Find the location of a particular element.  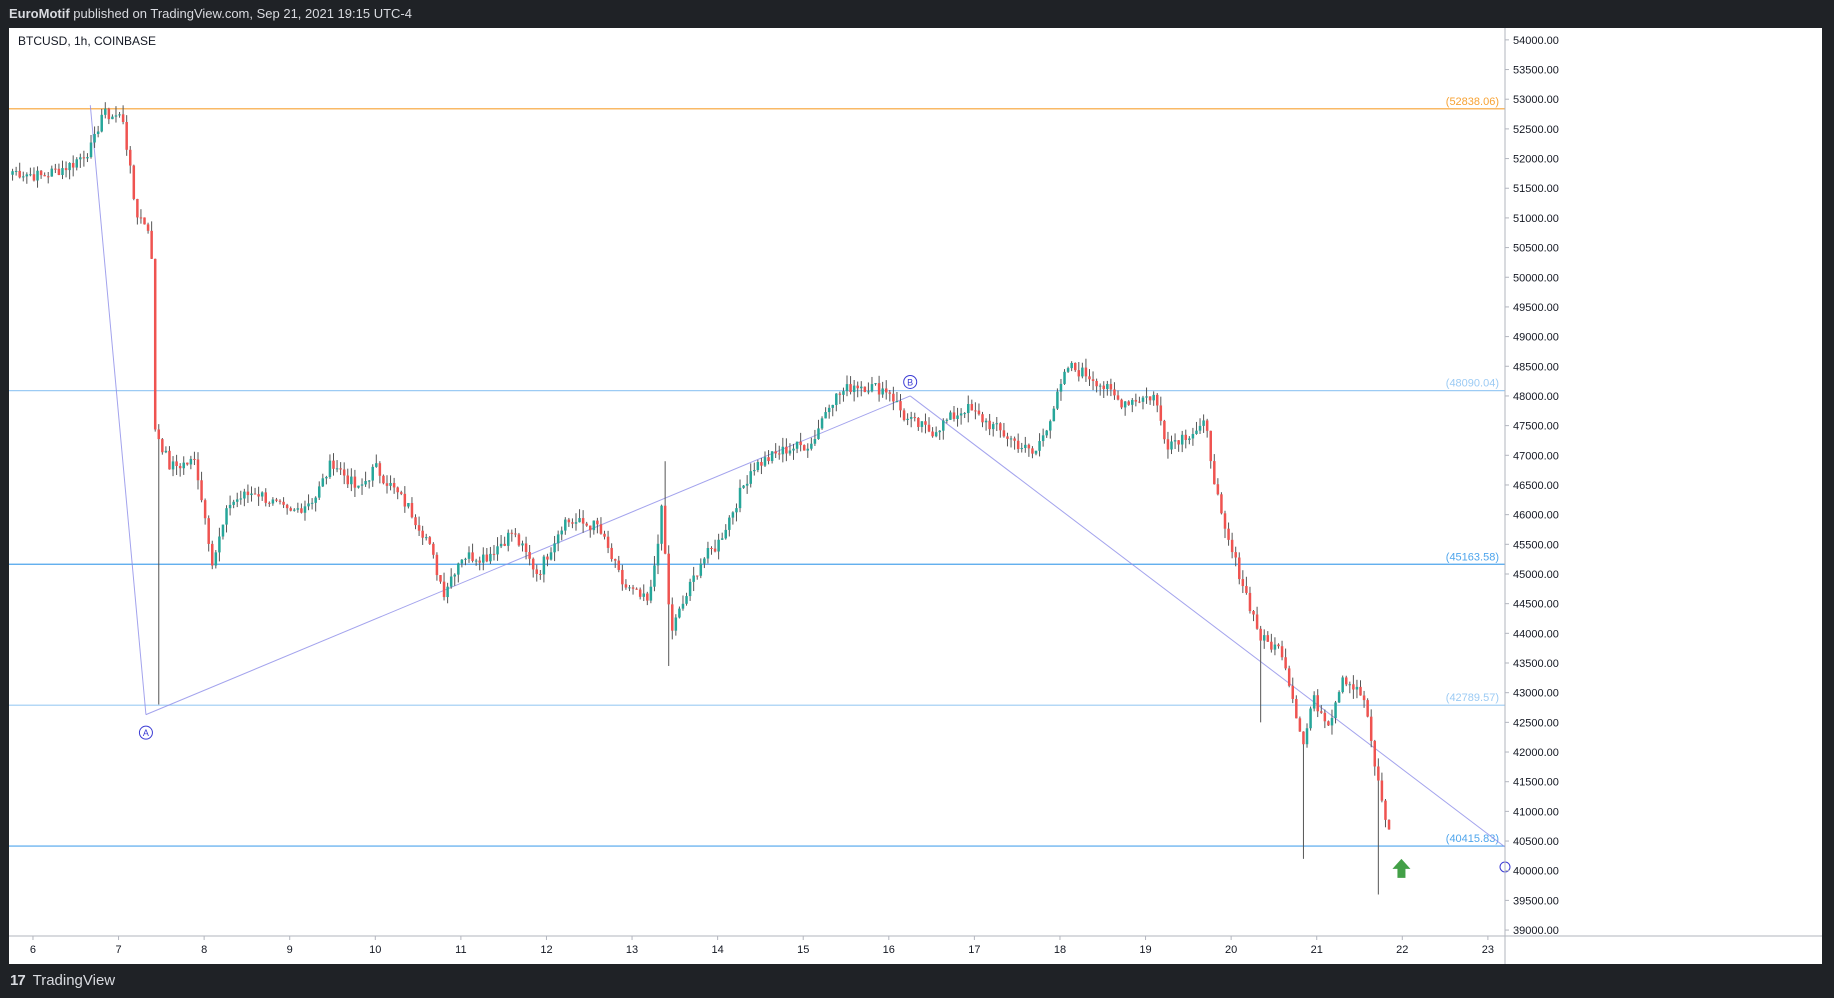

point-b-circle is located at coordinates (910, 381).